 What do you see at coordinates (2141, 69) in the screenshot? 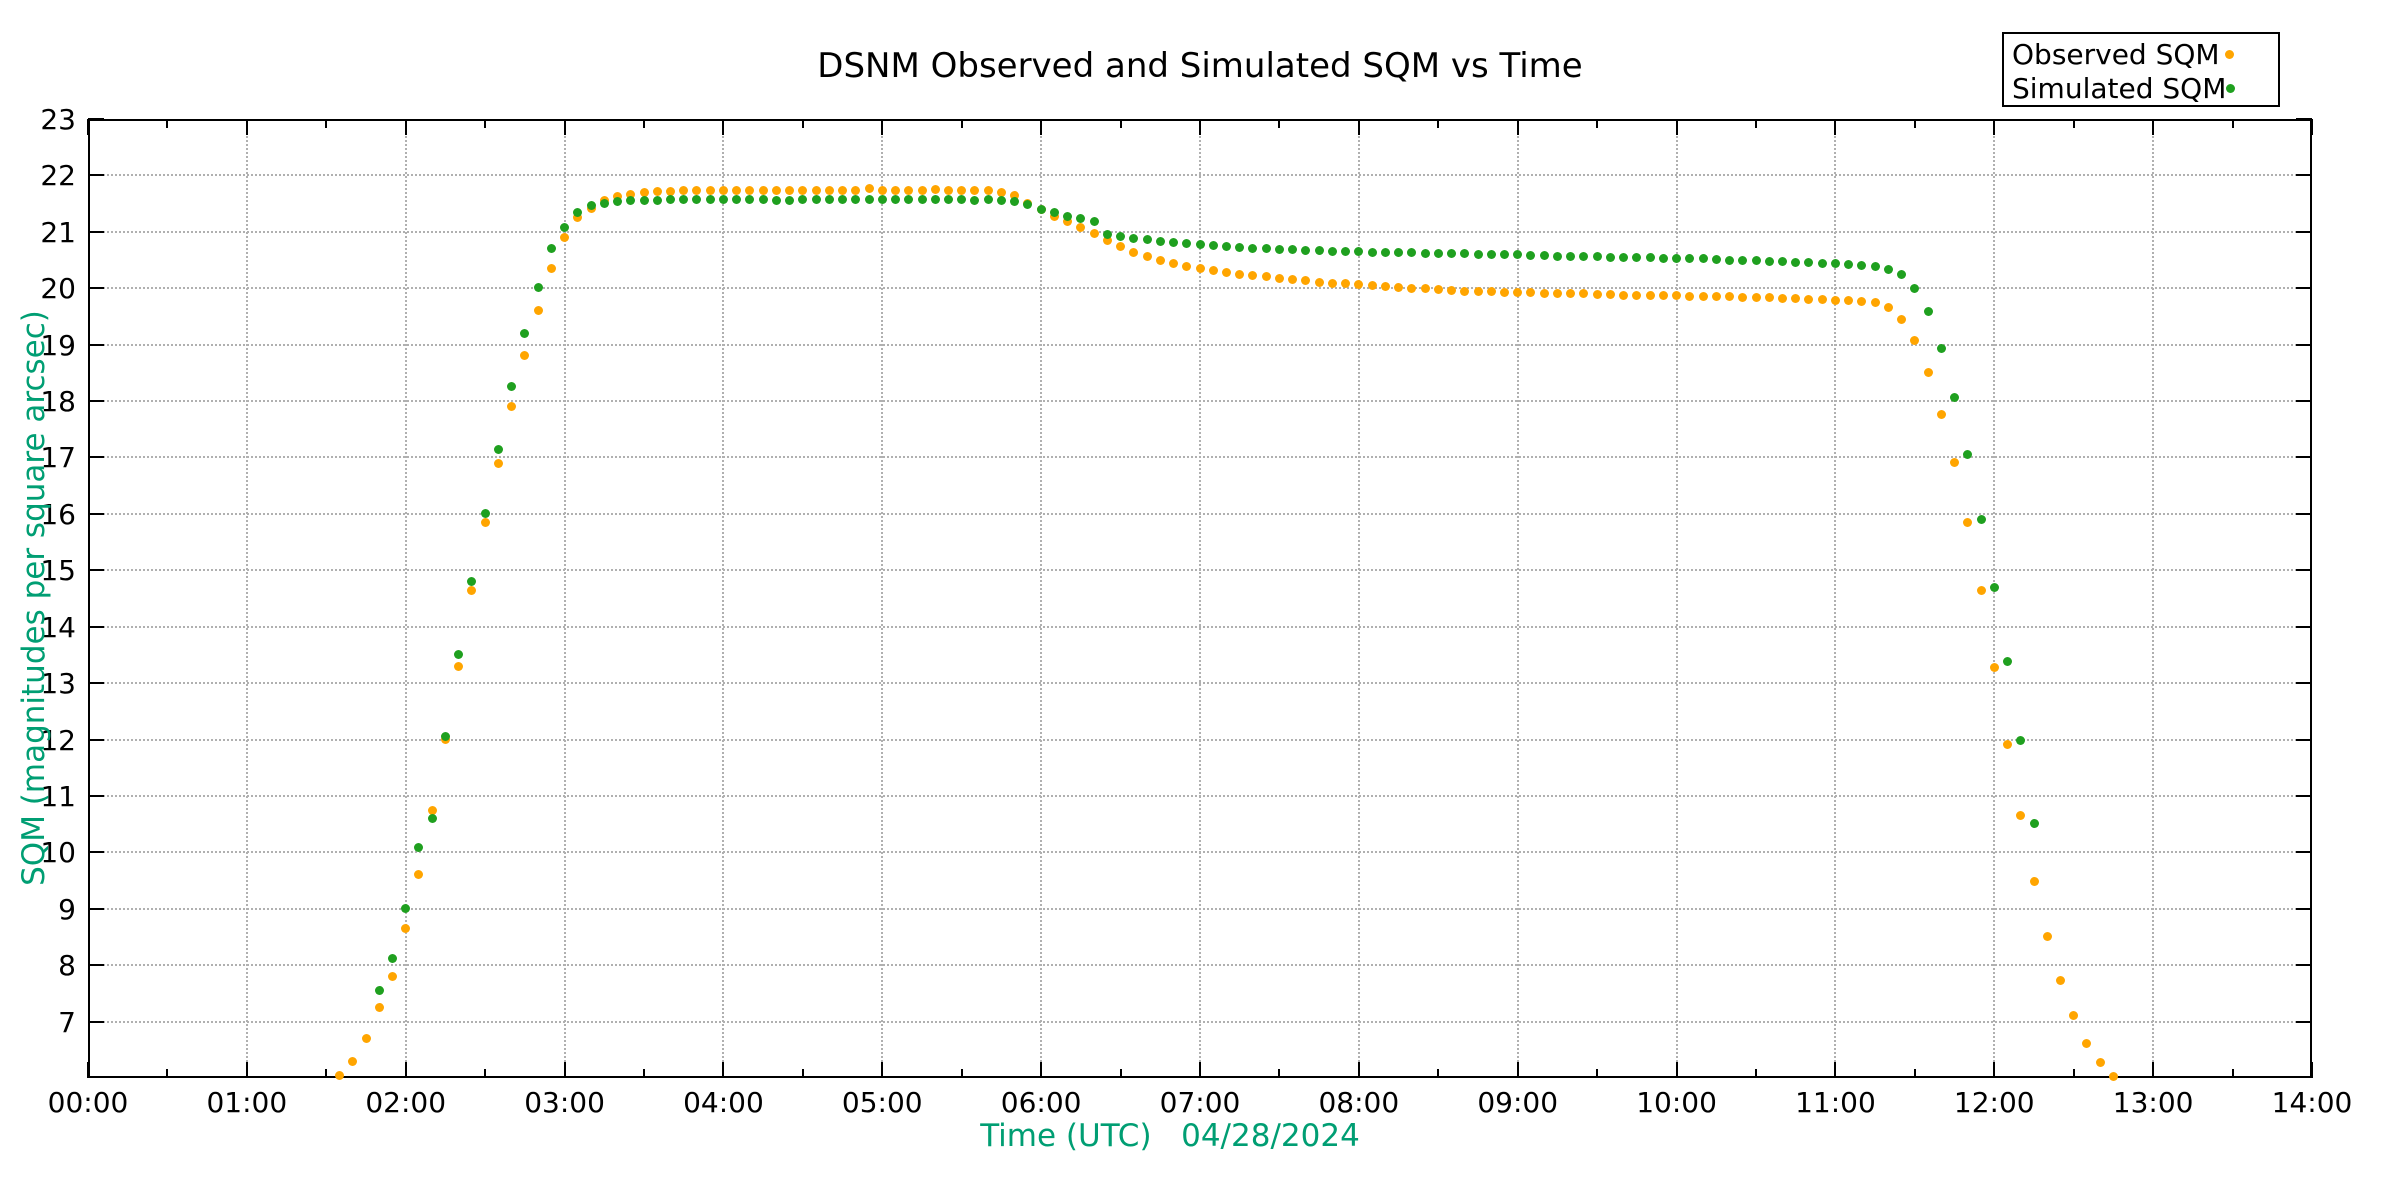
I see `legend: Observed SQM Simulated SQM` at bounding box center [2141, 69].